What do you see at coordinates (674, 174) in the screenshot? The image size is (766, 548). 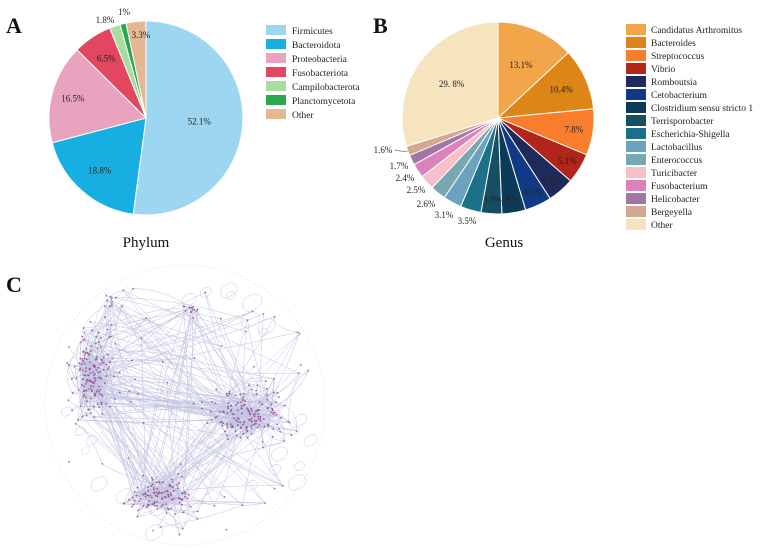 I see `genus-legend-label-turicibacter: Turicibacter` at bounding box center [674, 174].